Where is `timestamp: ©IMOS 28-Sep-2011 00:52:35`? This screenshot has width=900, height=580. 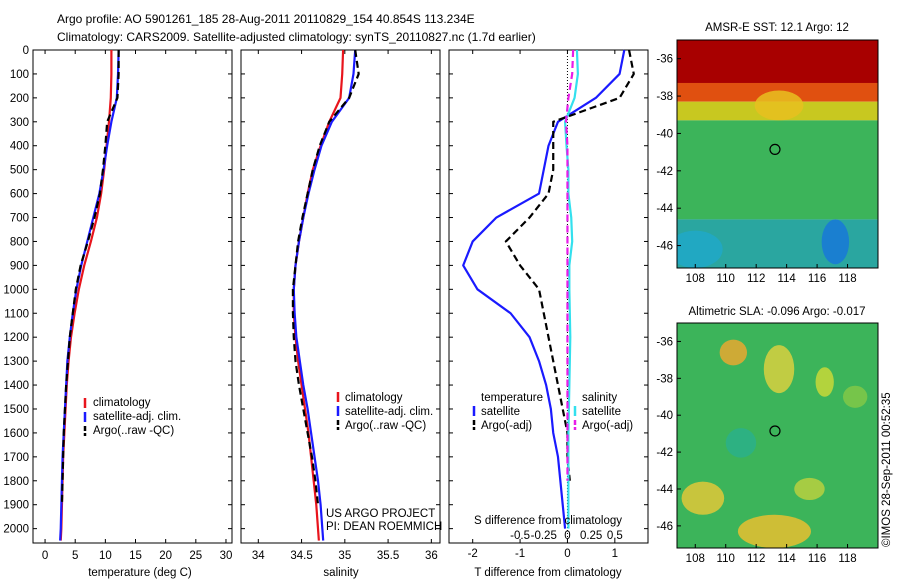
timestamp: ©IMOS 28-Sep-2011 00:52:35 is located at coordinates (887, 469).